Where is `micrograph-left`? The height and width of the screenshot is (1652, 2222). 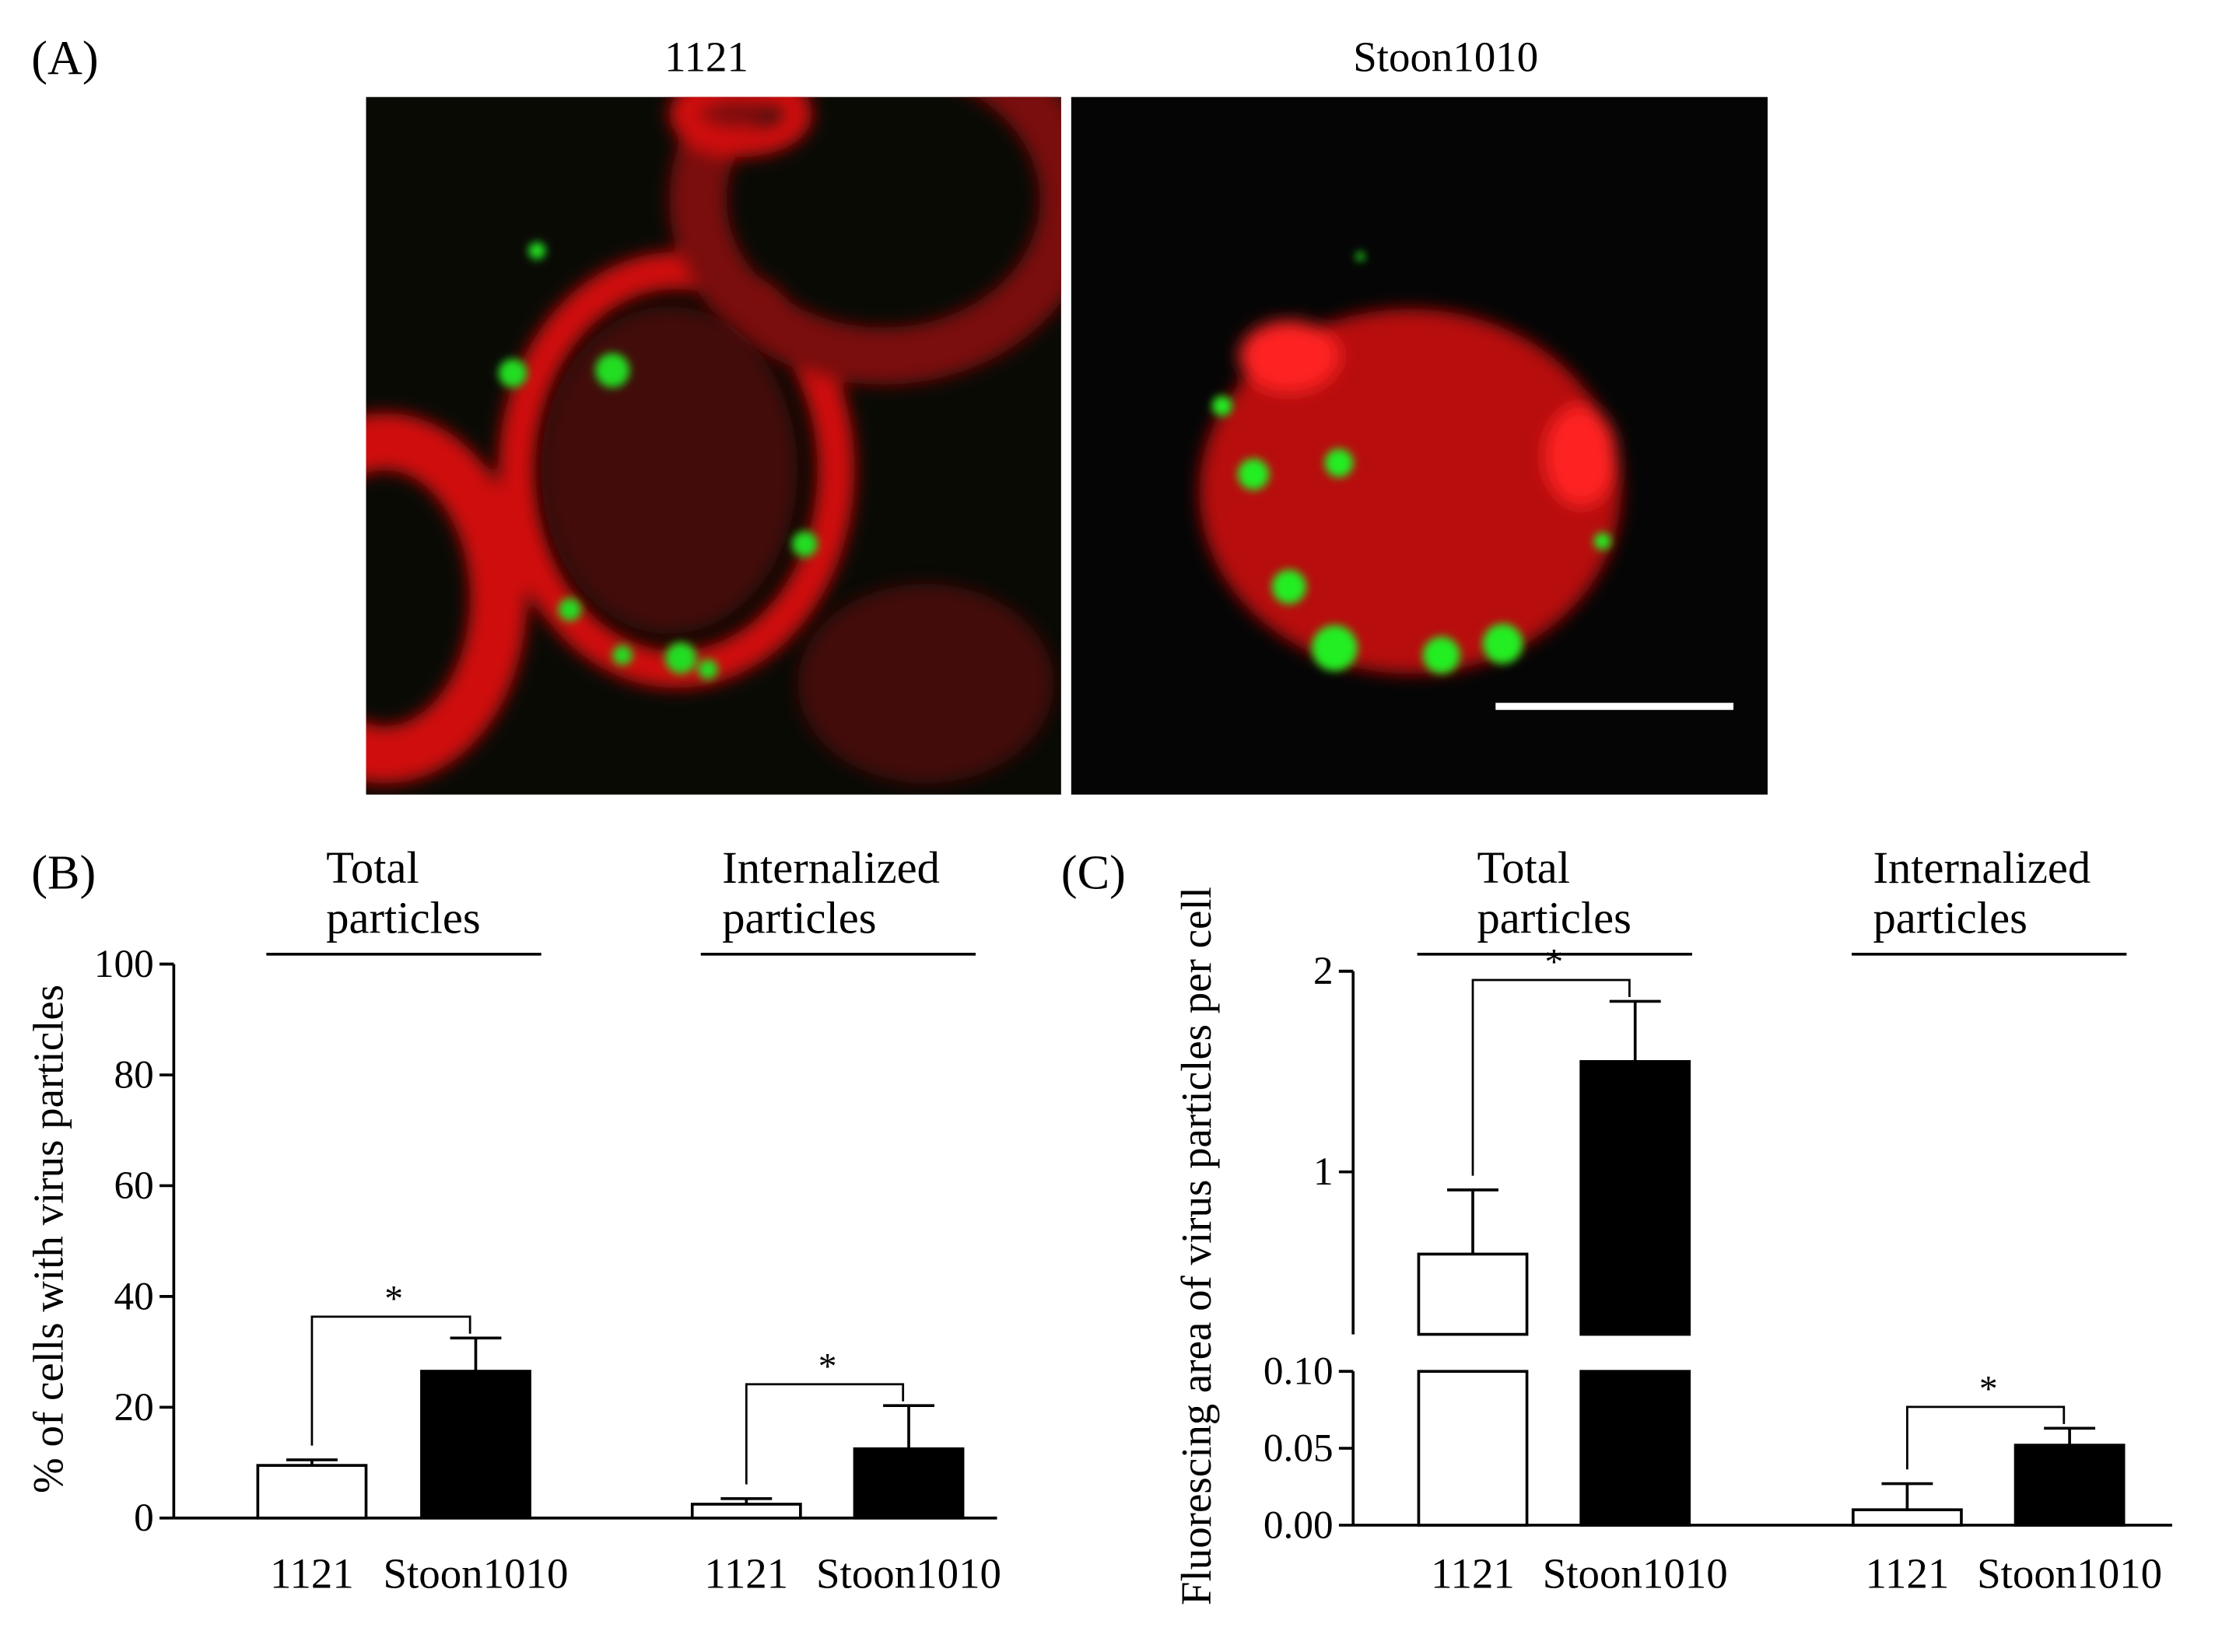 micrograph-left is located at coordinates (713, 446).